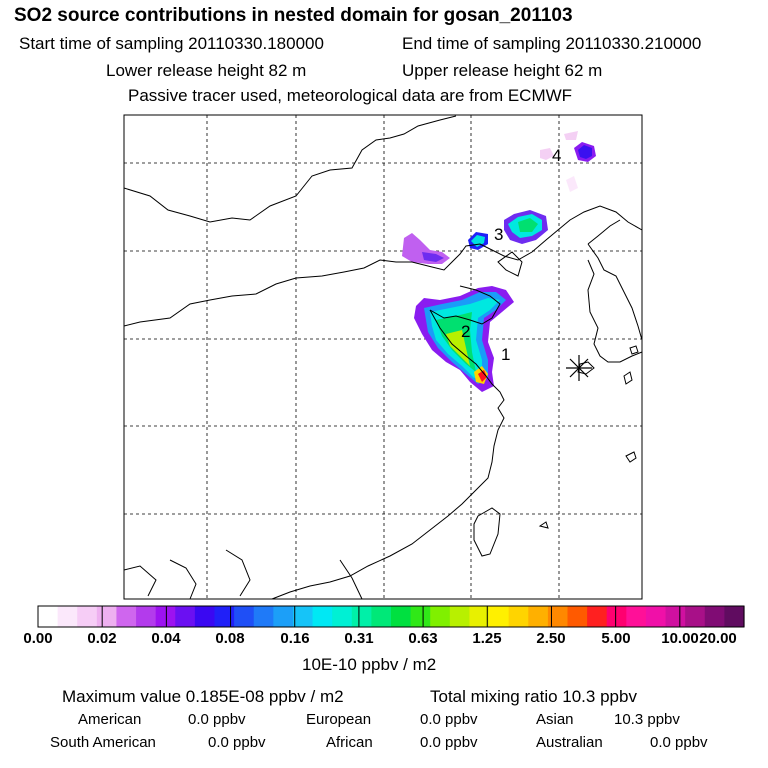 Image resolution: width=768 pixels, height=768 pixels. What do you see at coordinates (110, 719) in the screenshot?
I see `region-name: American` at bounding box center [110, 719].